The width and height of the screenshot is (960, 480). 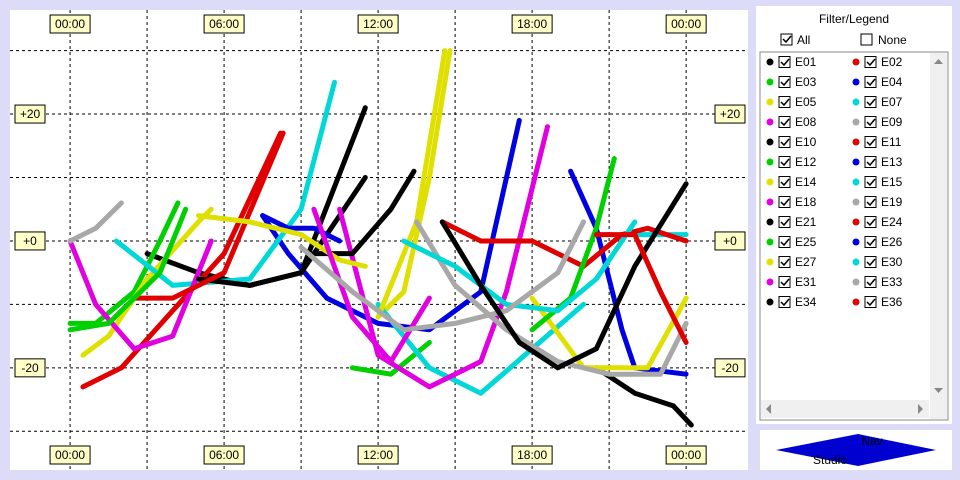 What do you see at coordinates (892, 82) in the screenshot?
I see `legend-label: E04` at bounding box center [892, 82].